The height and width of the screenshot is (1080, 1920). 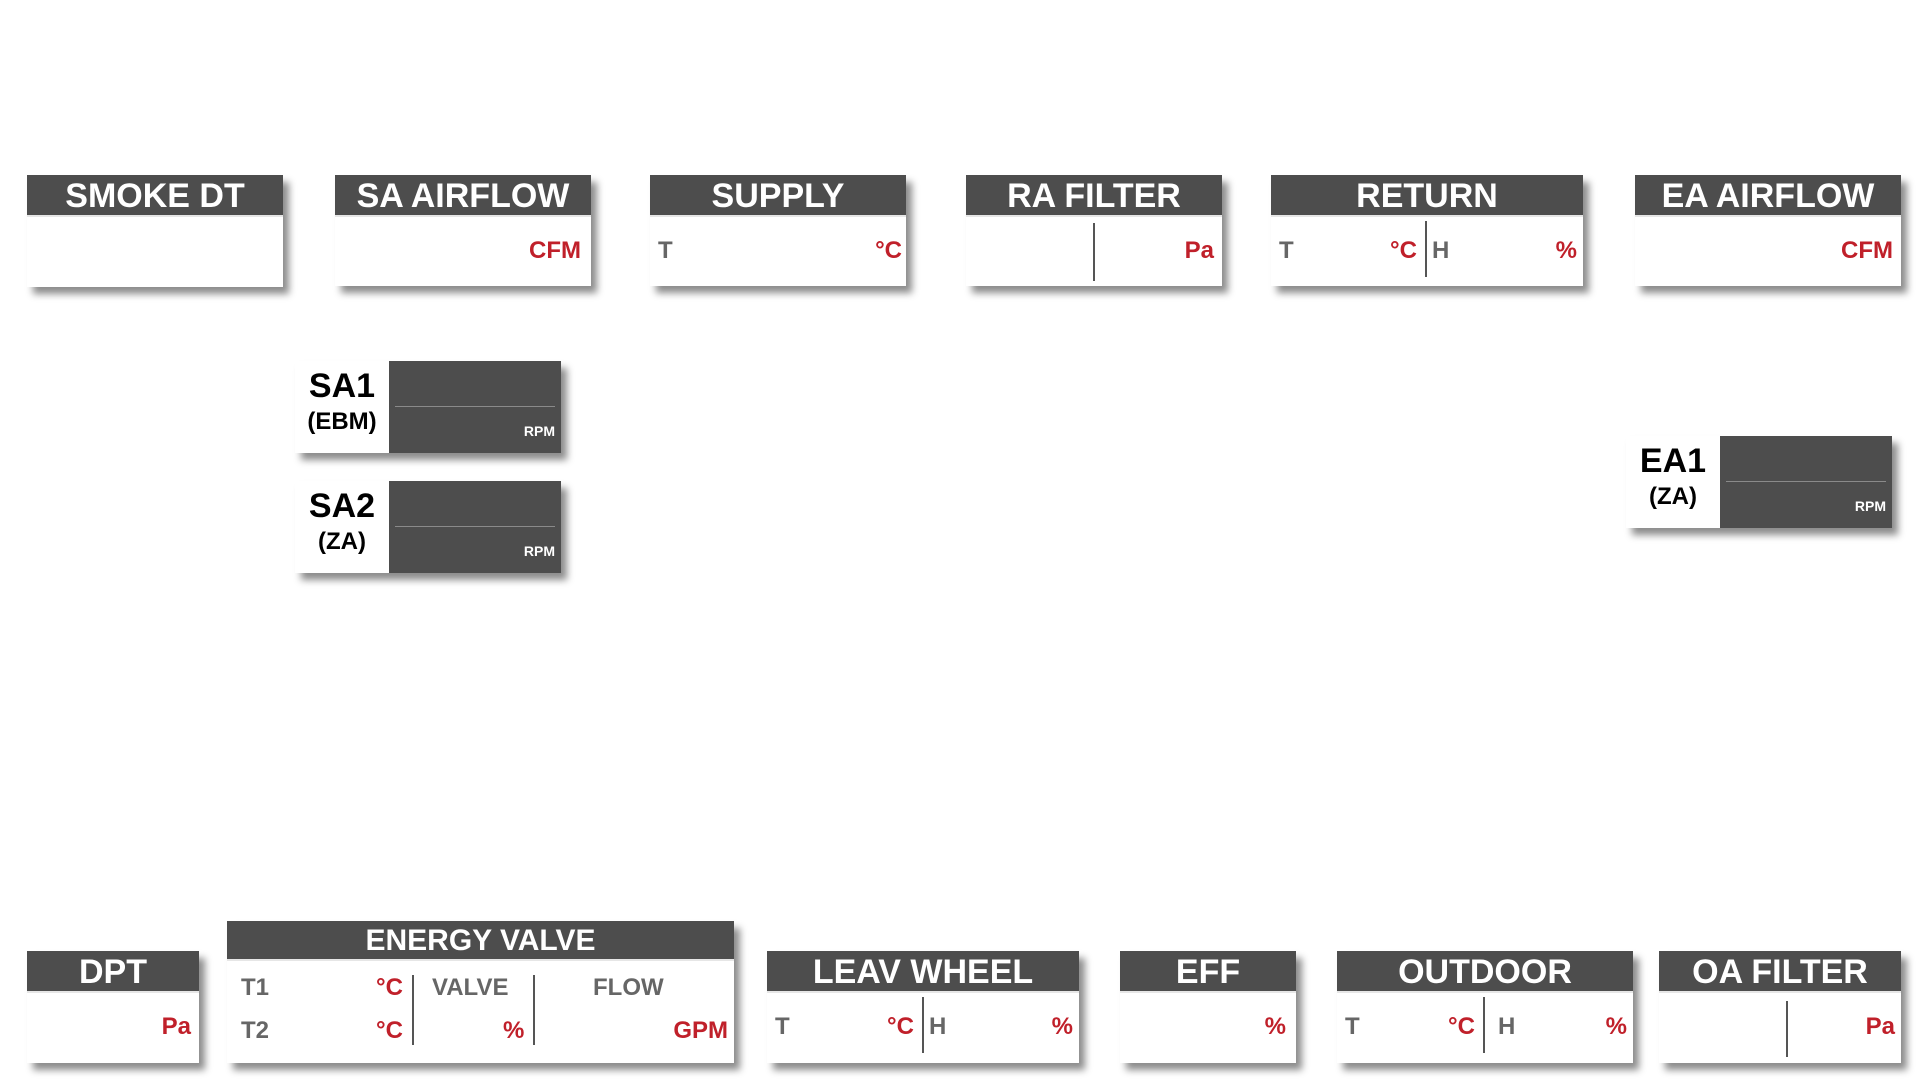 I want to click on smoke-dt-title: SMOKE DT, so click(x=155, y=196).